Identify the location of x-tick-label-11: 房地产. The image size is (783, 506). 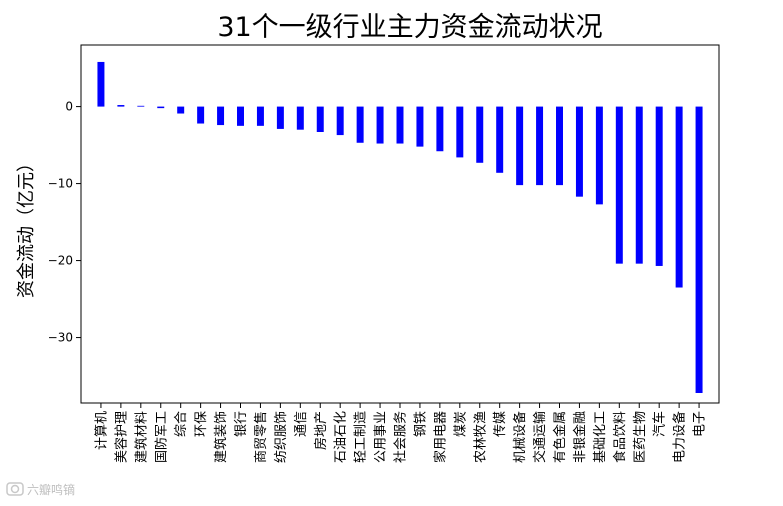
(321, 430).